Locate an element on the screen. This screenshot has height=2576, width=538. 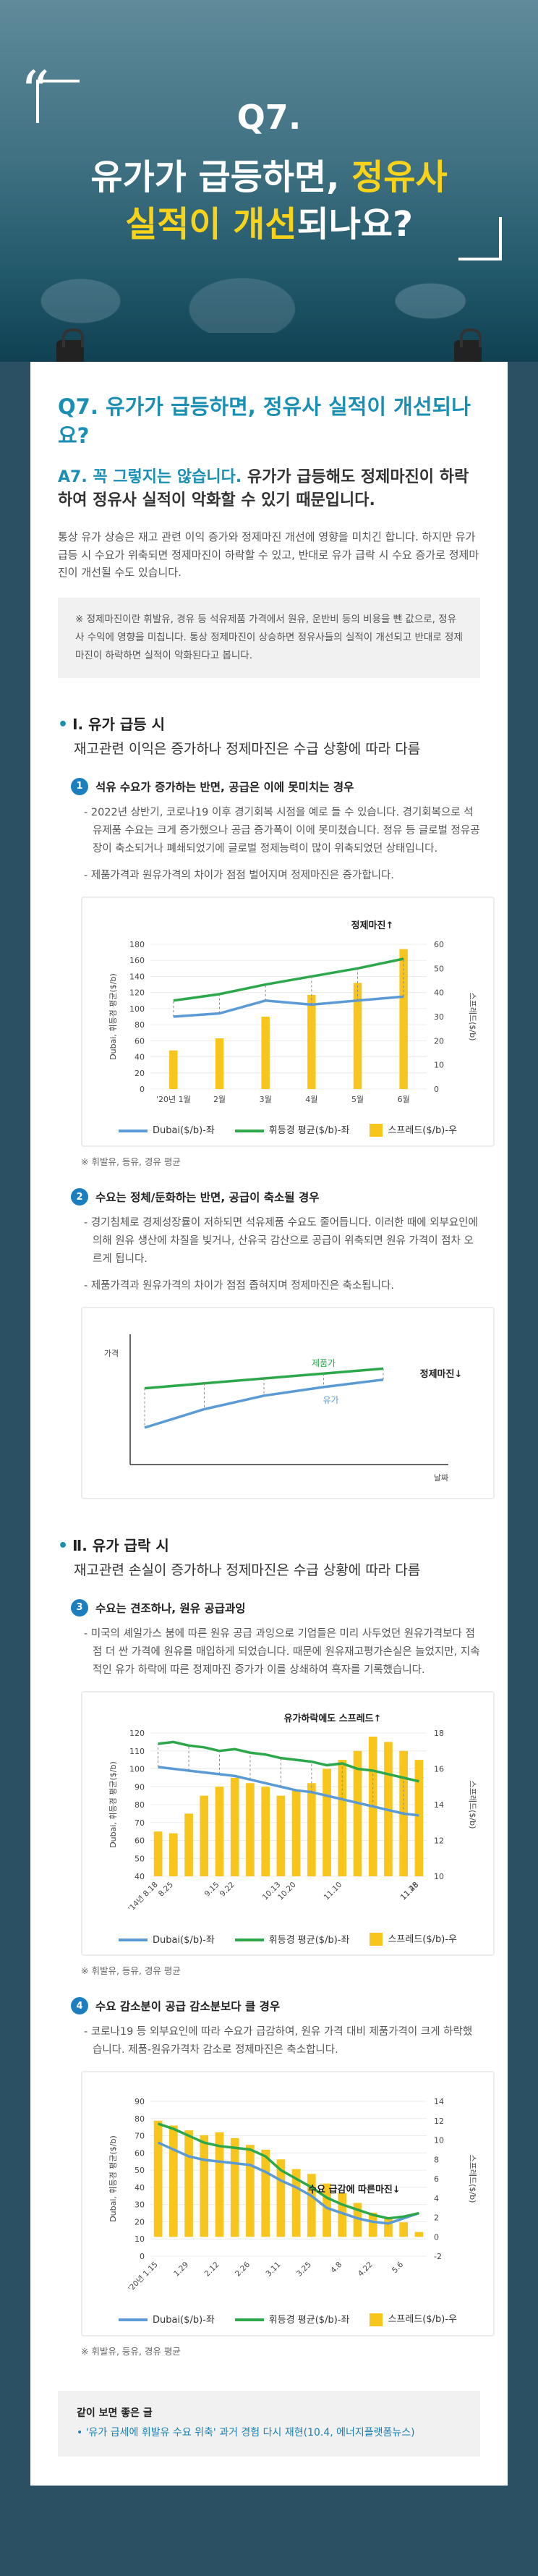
hero-title-line1: 유가가 급등하면, 정유사 is located at coordinates (269, 177).